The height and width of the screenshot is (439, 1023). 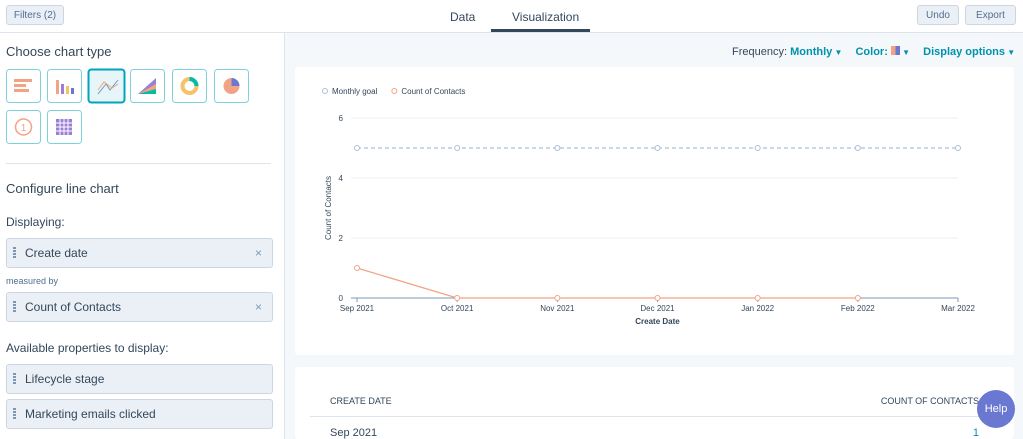 What do you see at coordinates (557, 308) in the screenshot?
I see `x-tick-label: Nov 2021` at bounding box center [557, 308].